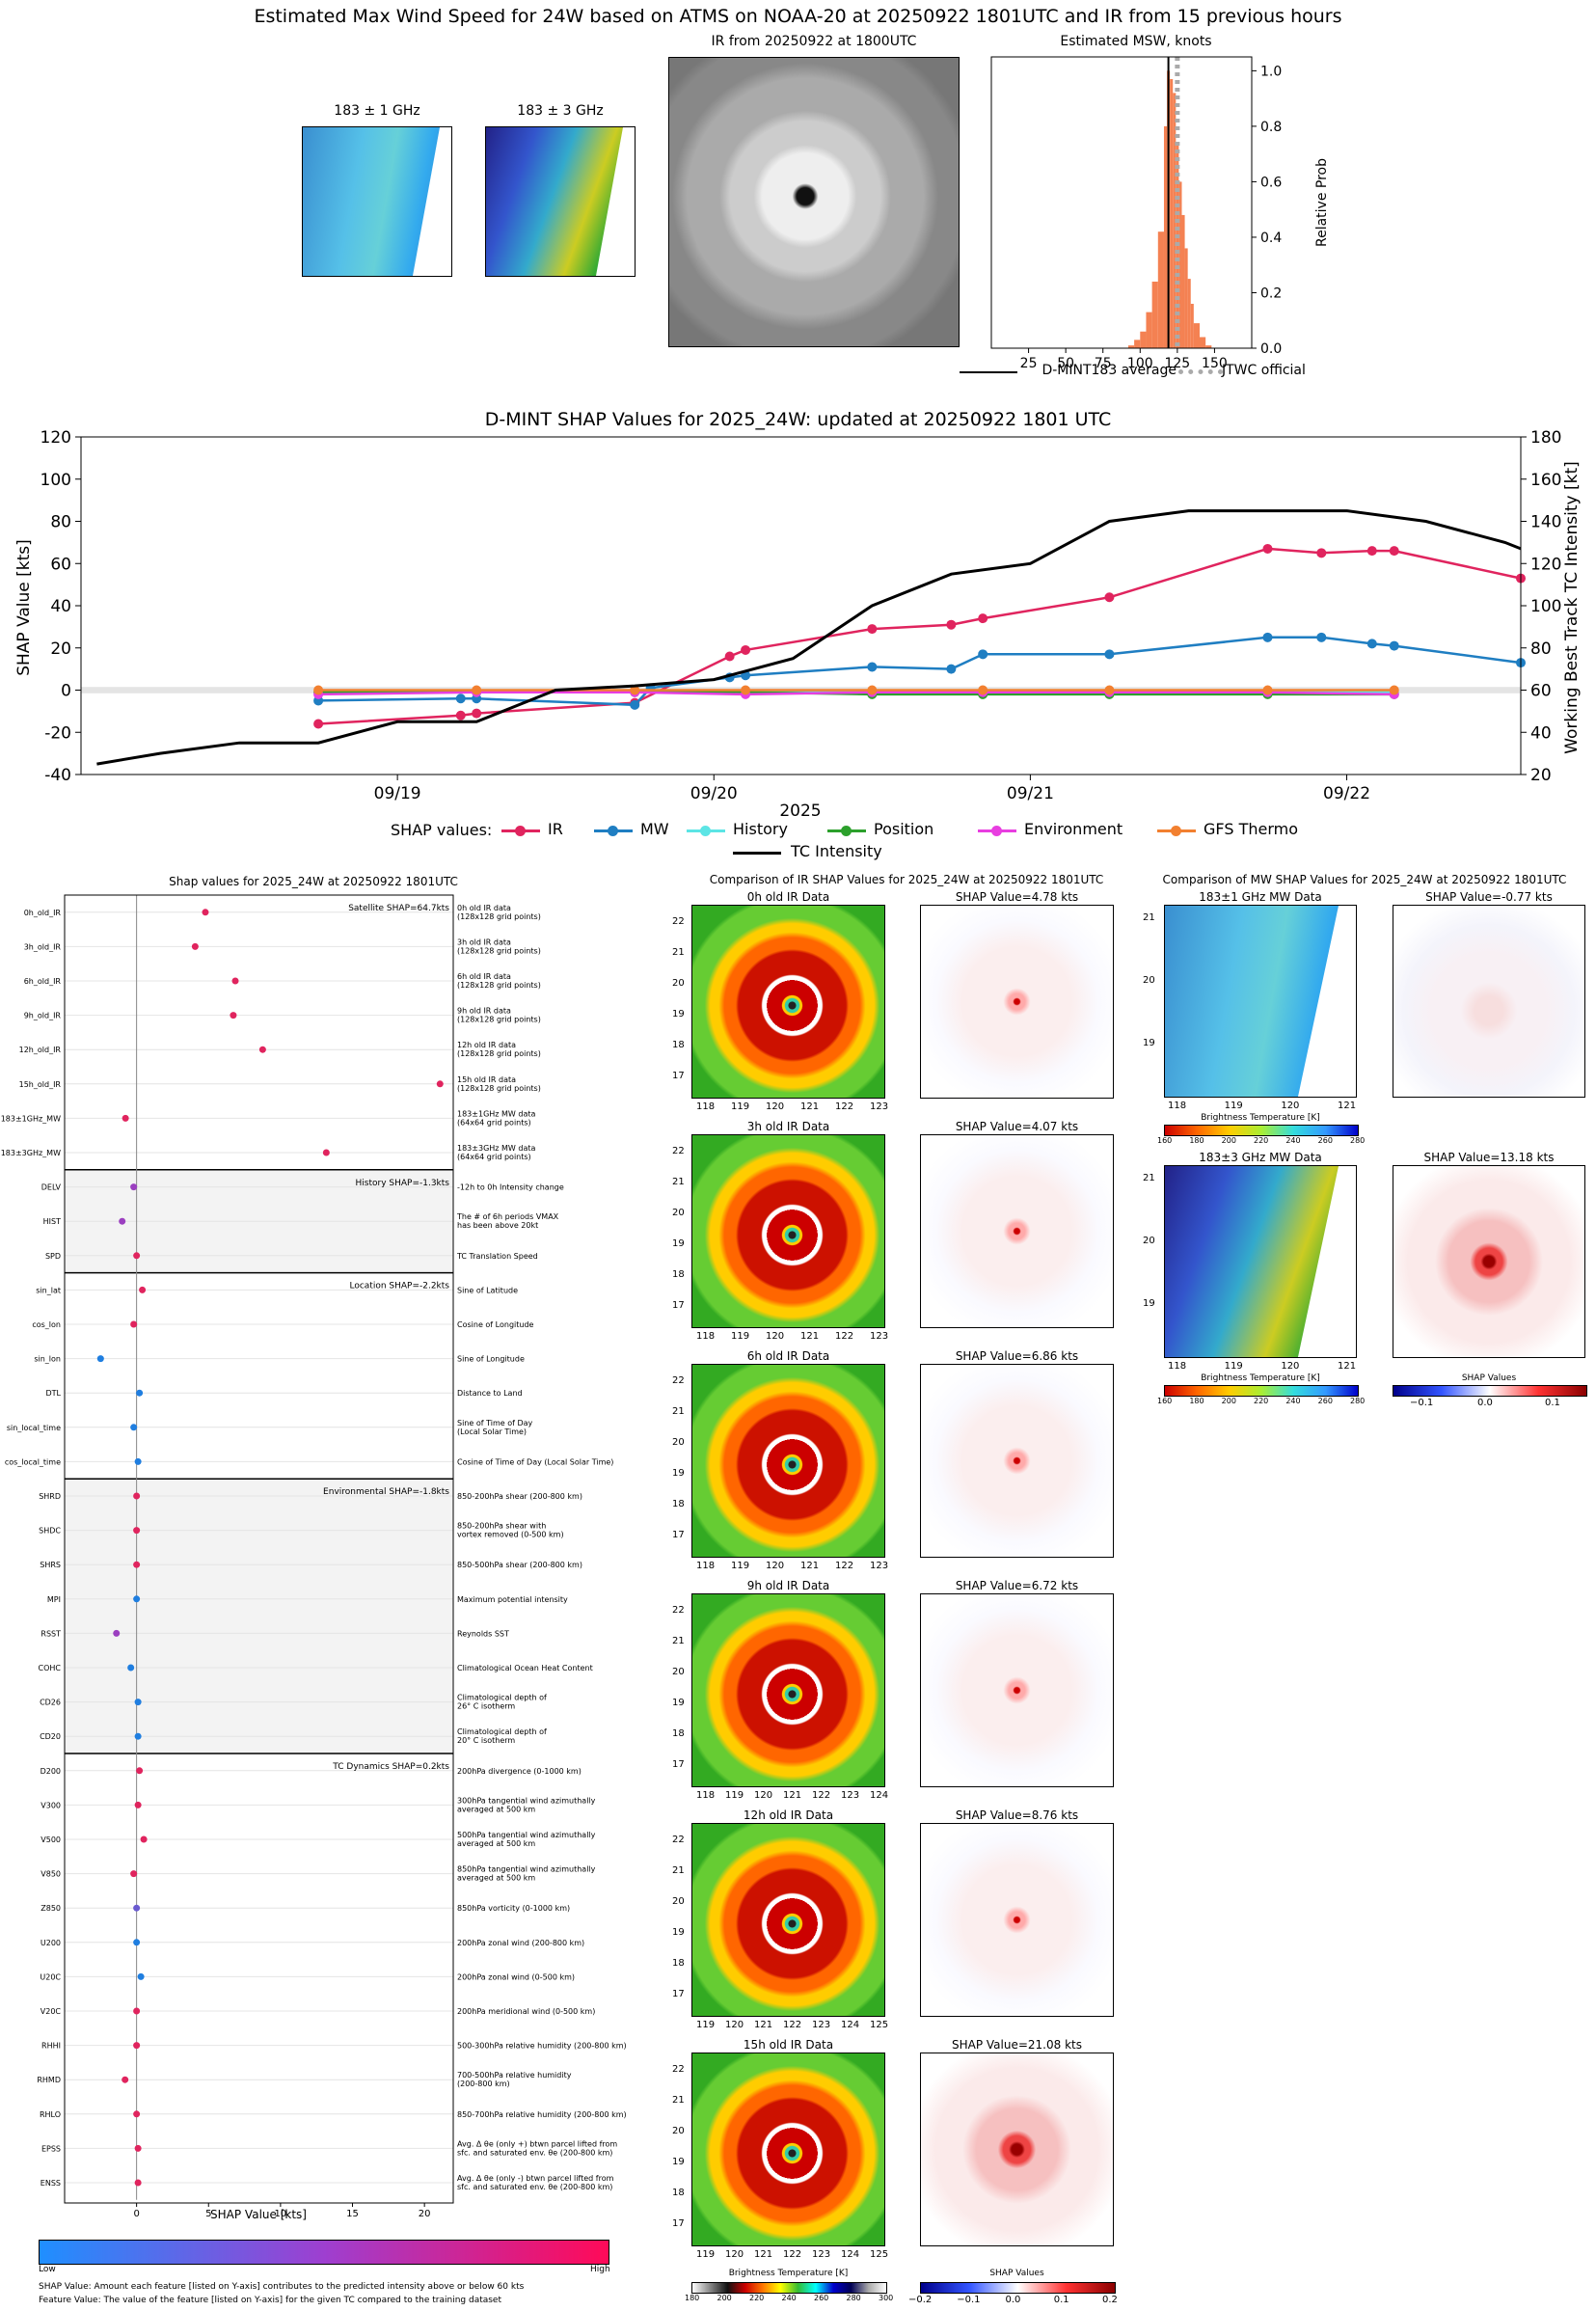 The image size is (1596, 2311). I want to click on bee-feature-desc: Sine of Time of Day, so click(495, 1423).